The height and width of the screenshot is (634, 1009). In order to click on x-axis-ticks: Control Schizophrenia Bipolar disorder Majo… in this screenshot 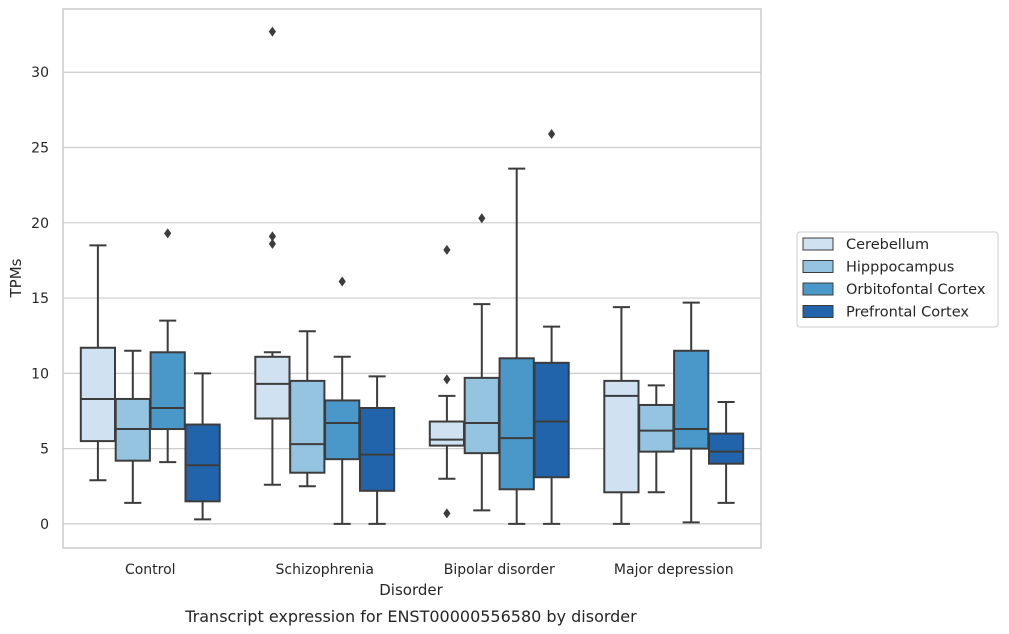, I will do `click(429, 570)`.